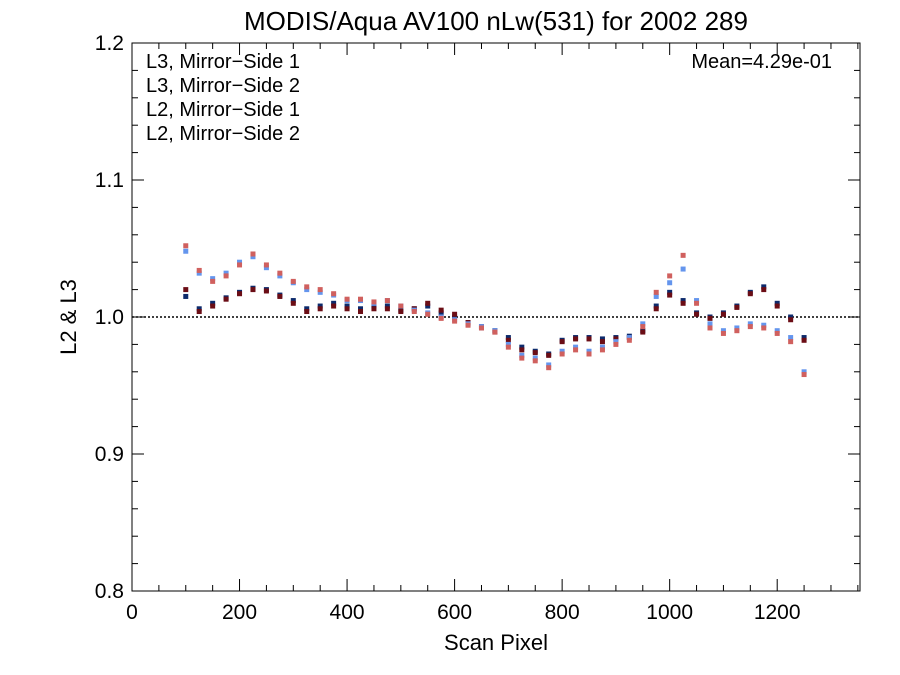 This screenshot has width=900, height=675. Describe the element at coordinates (132, 612) in the screenshot. I see `x-tick-label: 0` at that location.